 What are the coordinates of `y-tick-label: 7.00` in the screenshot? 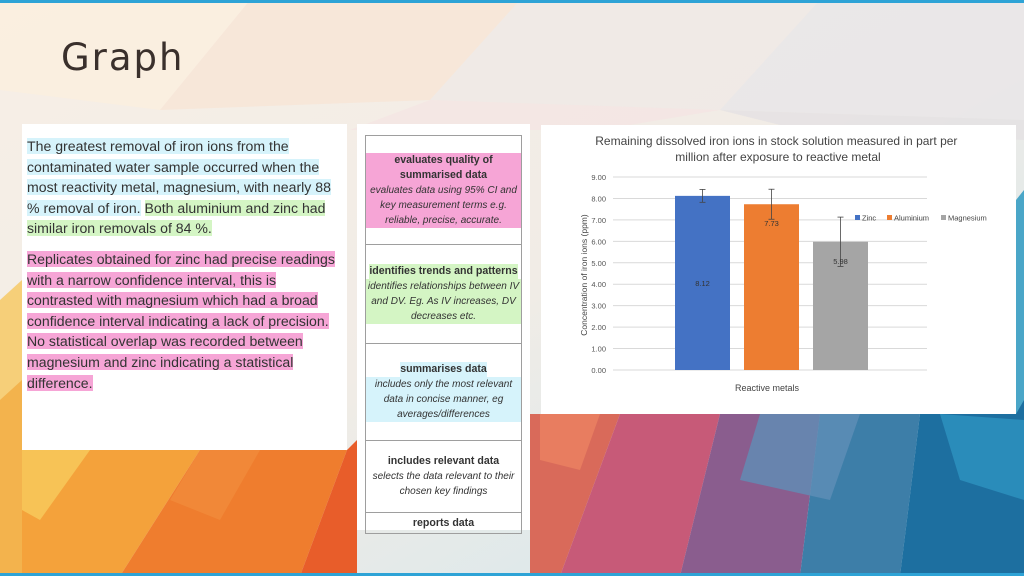 It's located at (598, 220).